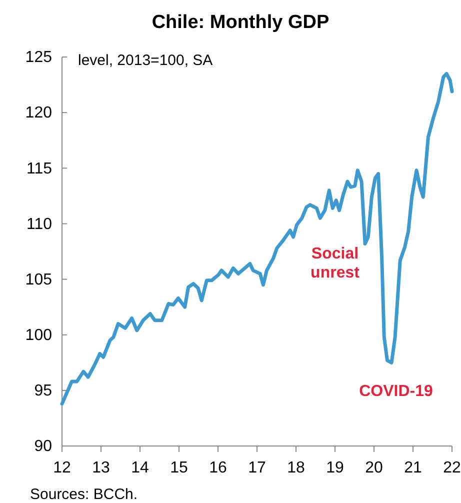 The height and width of the screenshot is (503, 461). I want to click on x-tick-label: 15, so click(179, 468).